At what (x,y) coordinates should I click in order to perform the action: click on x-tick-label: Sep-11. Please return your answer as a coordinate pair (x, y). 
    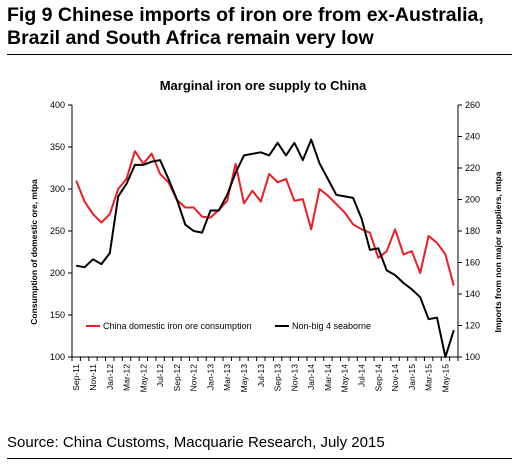
    Looking at the image, I should click on (76, 377).